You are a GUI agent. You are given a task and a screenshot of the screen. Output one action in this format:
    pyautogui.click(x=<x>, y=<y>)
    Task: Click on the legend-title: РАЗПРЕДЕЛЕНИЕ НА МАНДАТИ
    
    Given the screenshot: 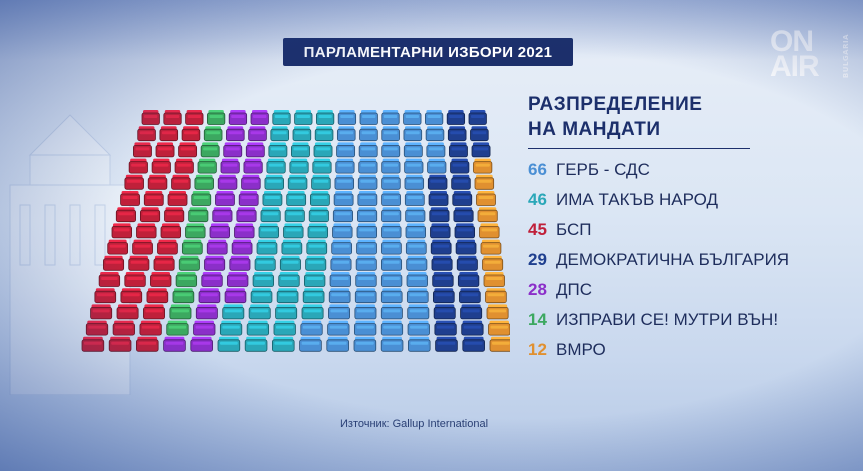 What is the action you would take?
    pyautogui.click(x=615, y=117)
    